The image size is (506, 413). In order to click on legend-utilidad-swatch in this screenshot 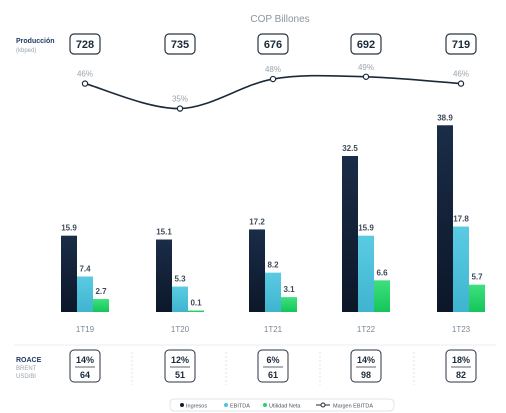, I will do `click(265, 405)`.